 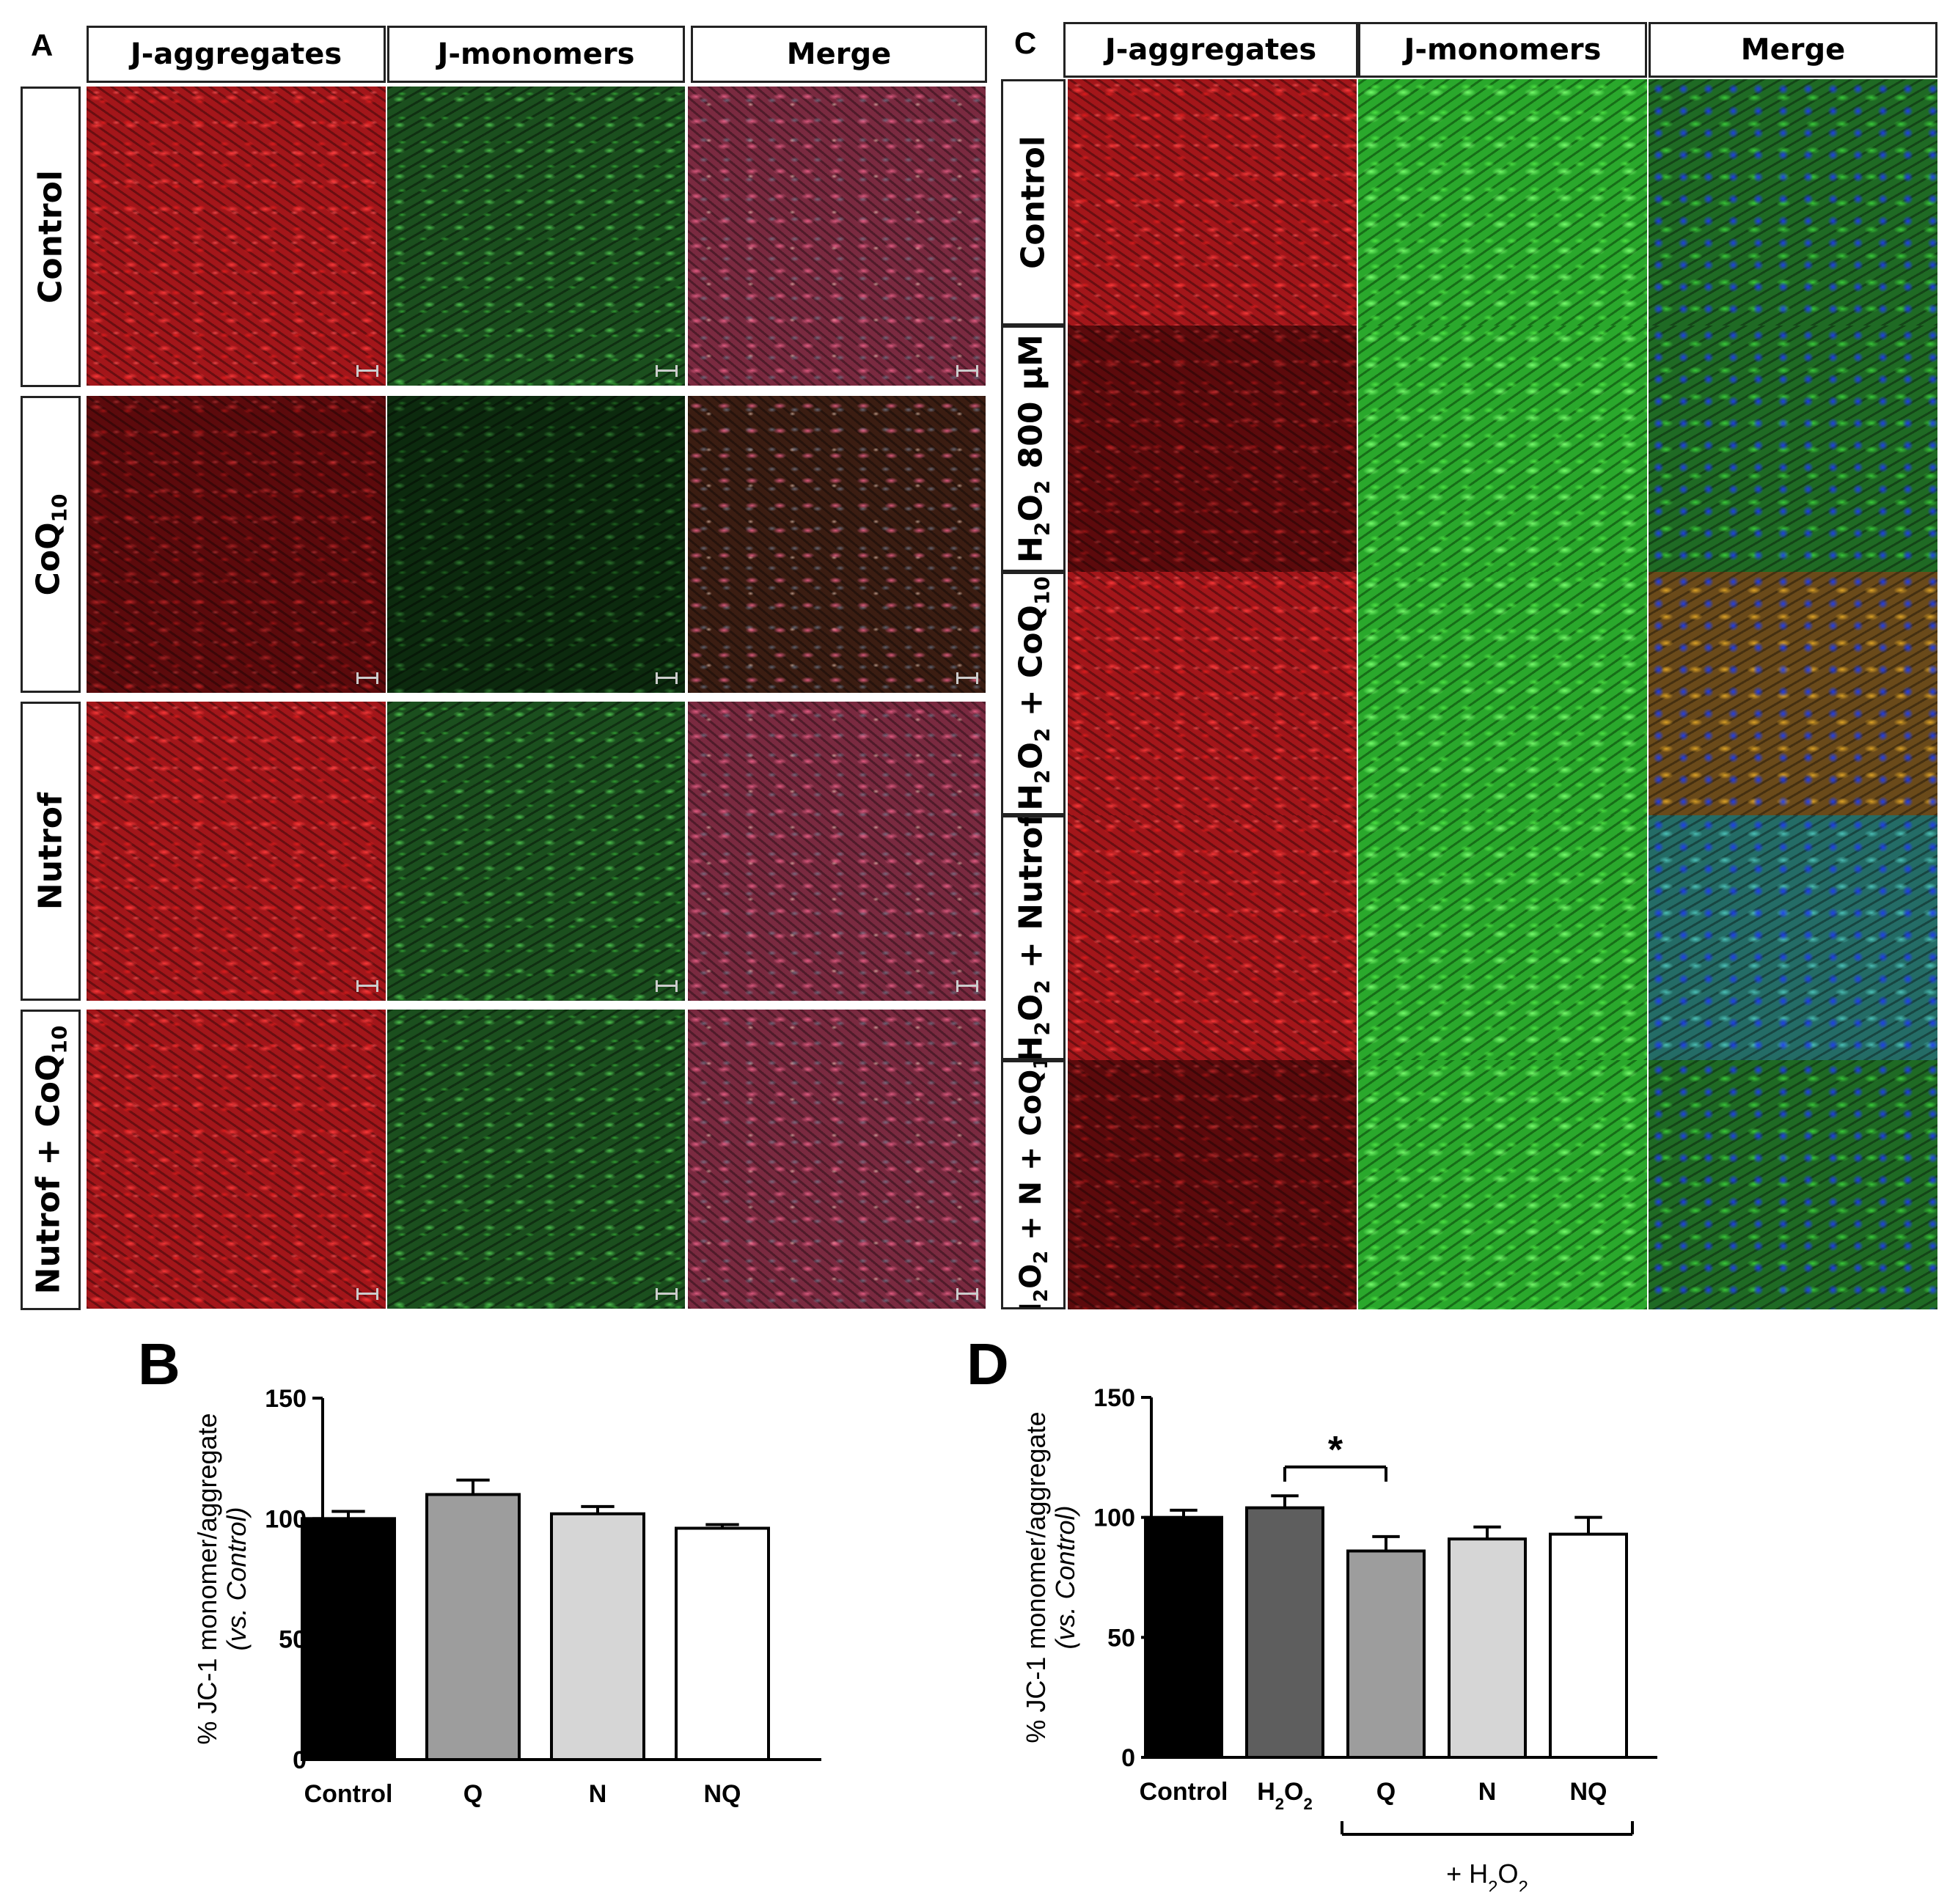 I want to click on panel-a-image-row3-monomers, so click(x=536, y=851).